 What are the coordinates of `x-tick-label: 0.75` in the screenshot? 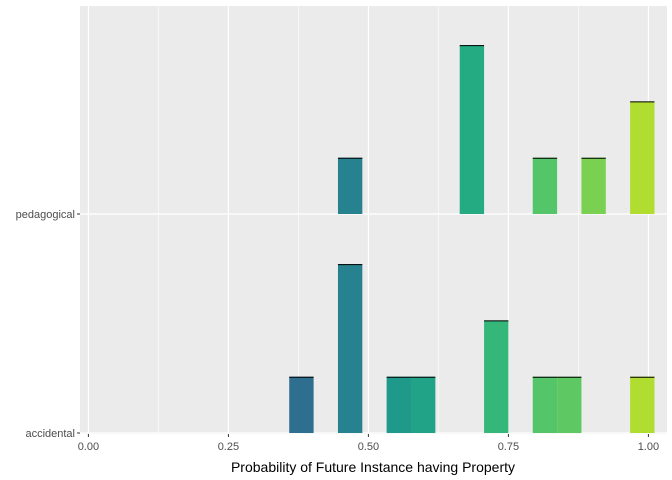 It's located at (508, 447).